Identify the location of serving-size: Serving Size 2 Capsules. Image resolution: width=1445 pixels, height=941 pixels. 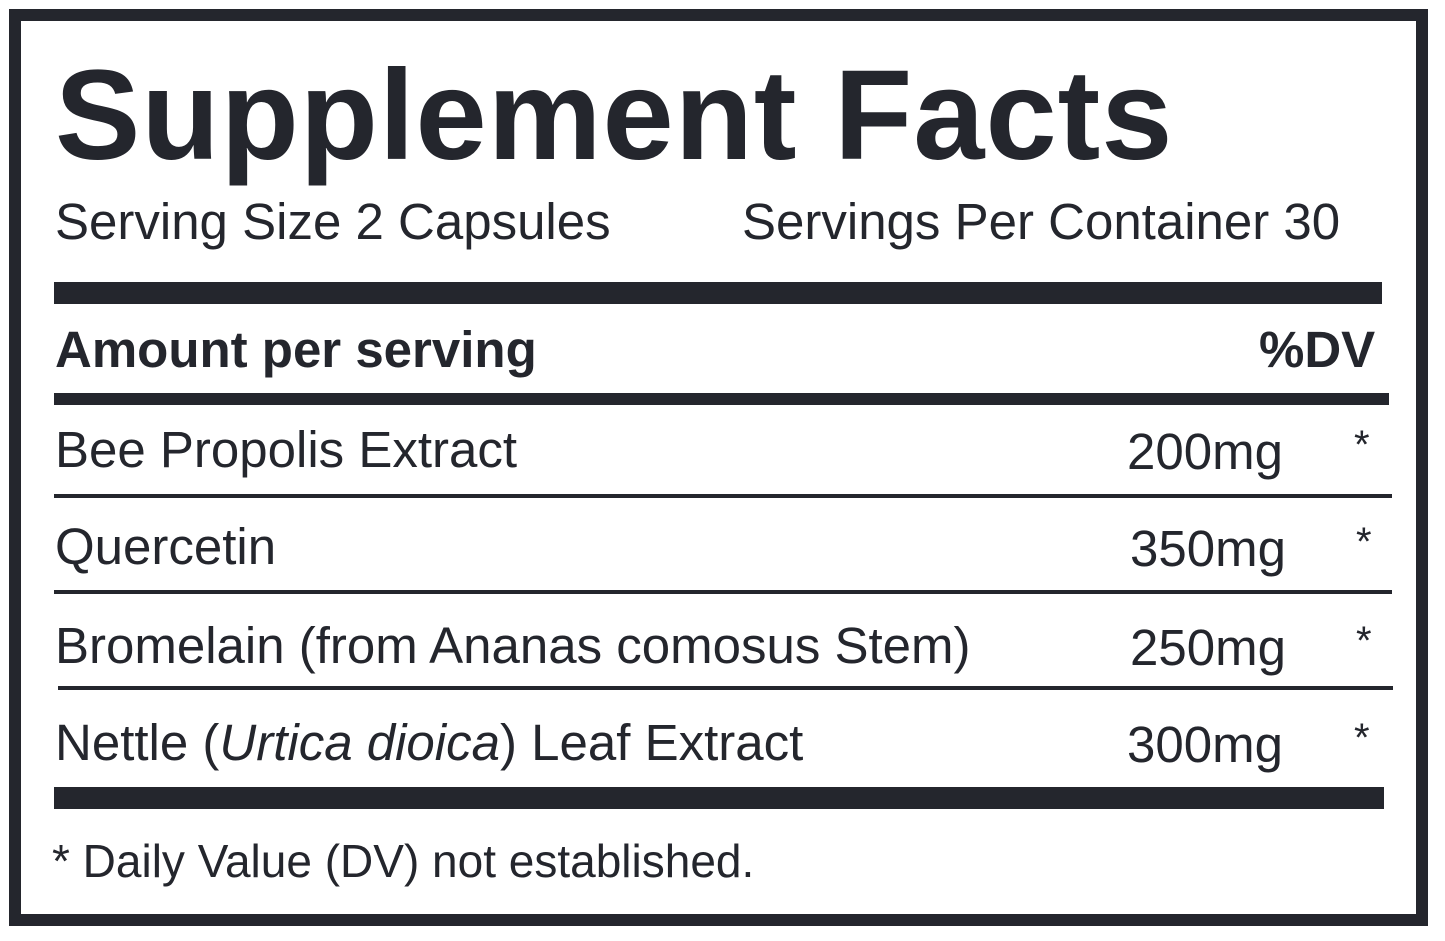
(333, 221).